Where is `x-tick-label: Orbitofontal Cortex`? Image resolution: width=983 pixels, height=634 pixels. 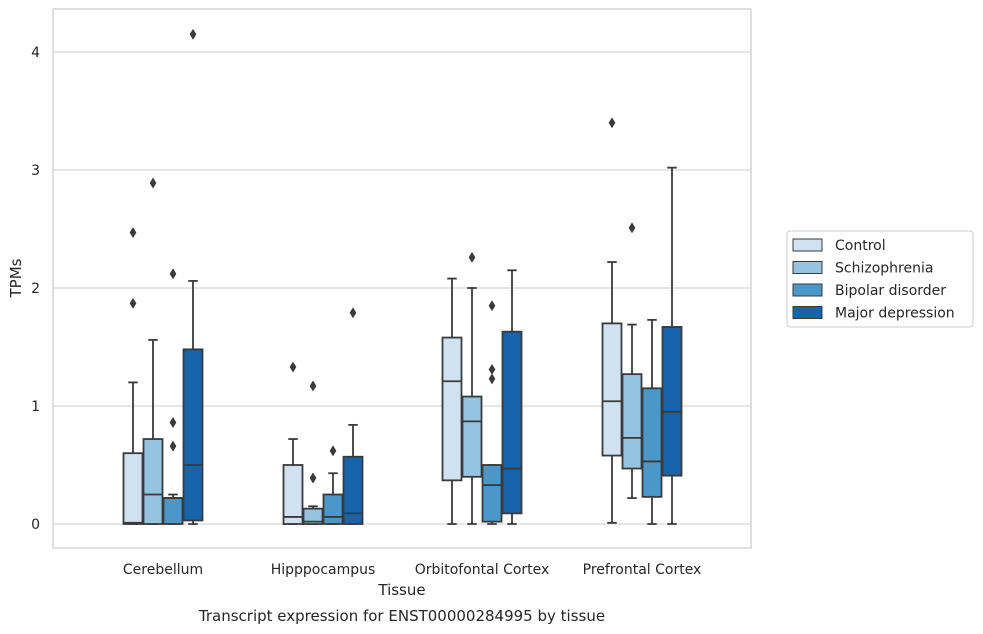 x-tick-label: Orbitofontal Cortex is located at coordinates (482, 570).